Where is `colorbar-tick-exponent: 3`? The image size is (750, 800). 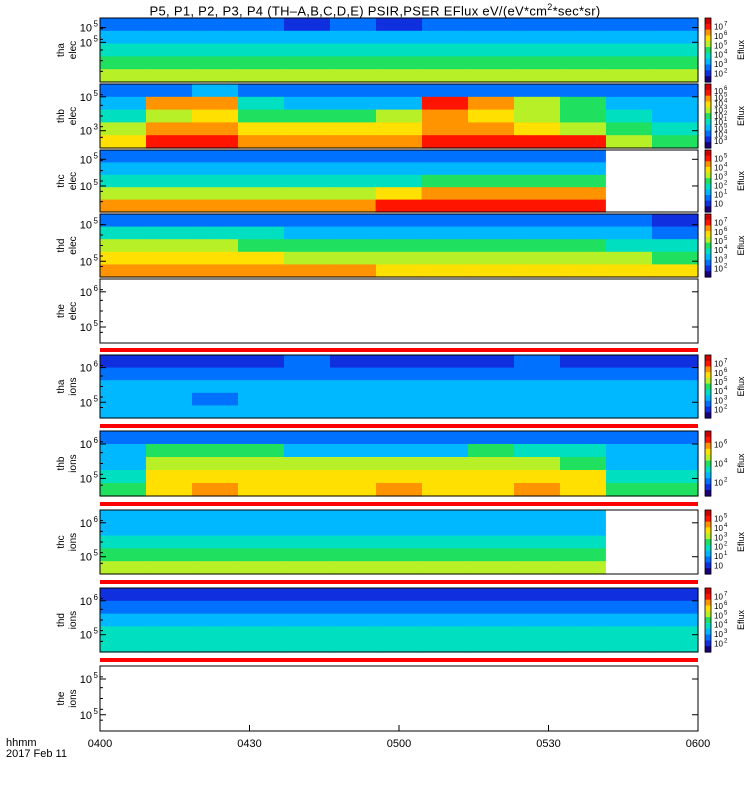 colorbar-tick-exponent: 3 is located at coordinates (726, 398).